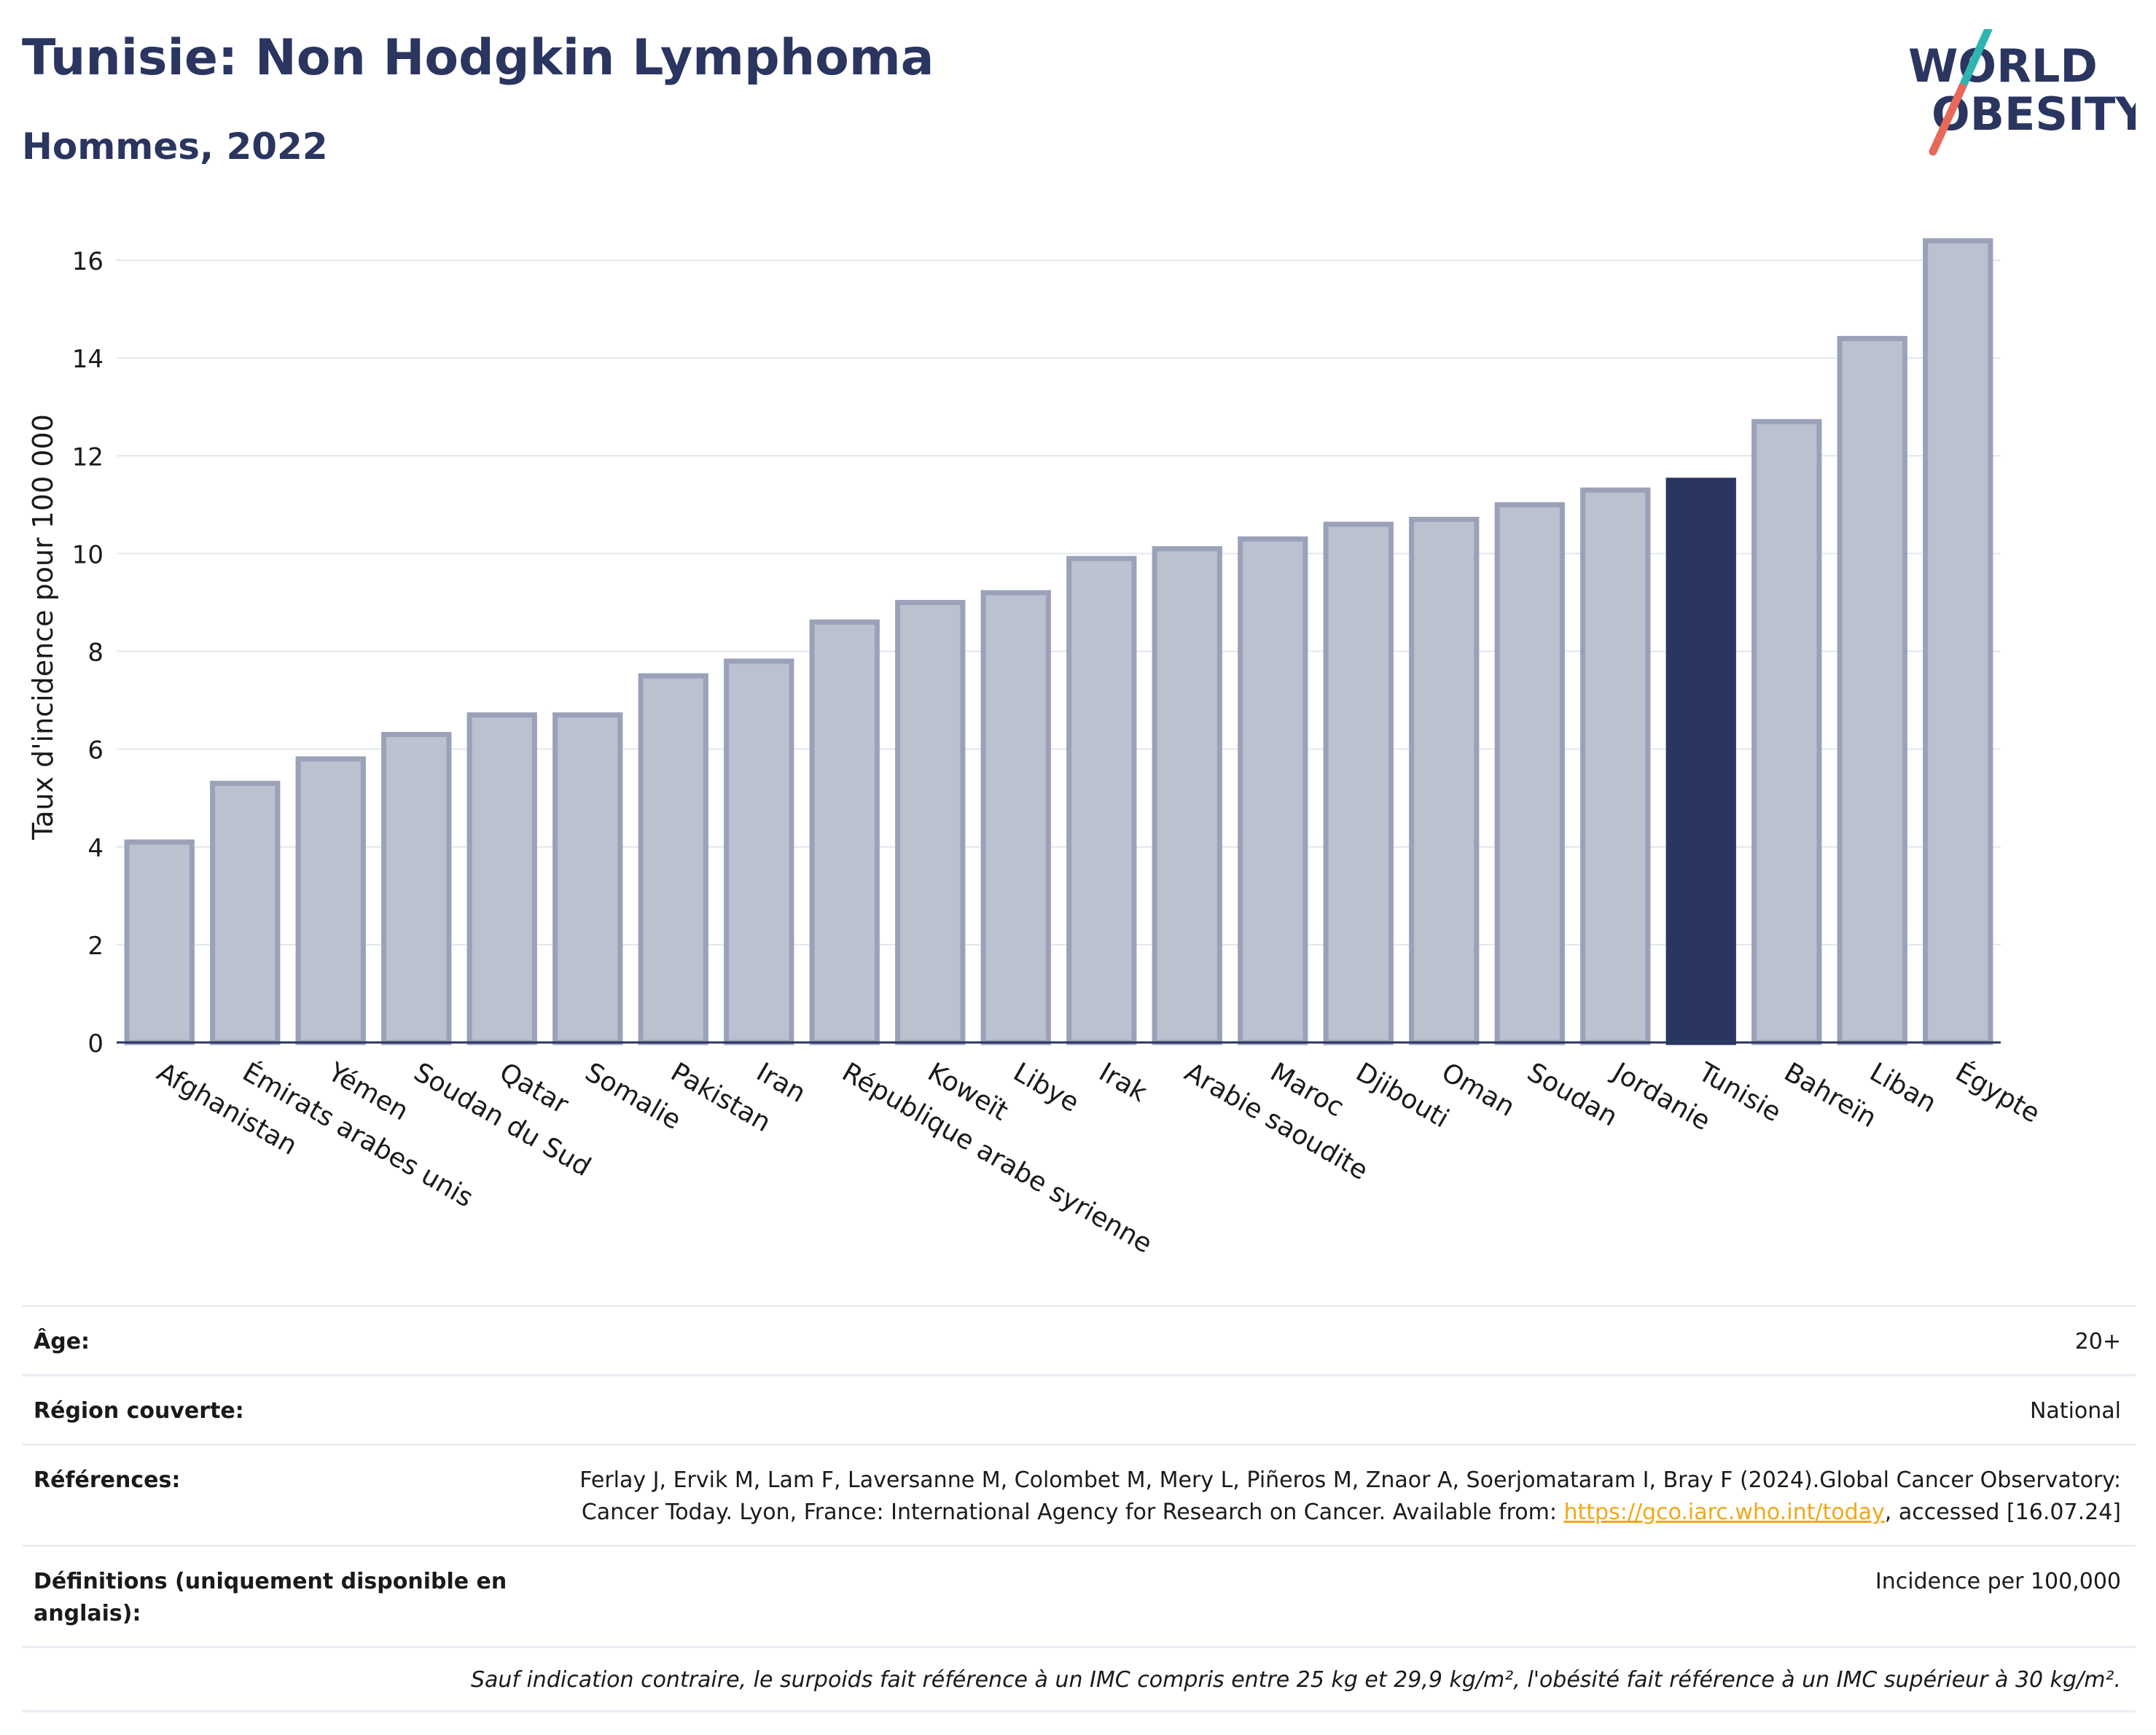  What do you see at coordinates (1661, 1096) in the screenshot?
I see `x-tick-label: Jordanie` at bounding box center [1661, 1096].